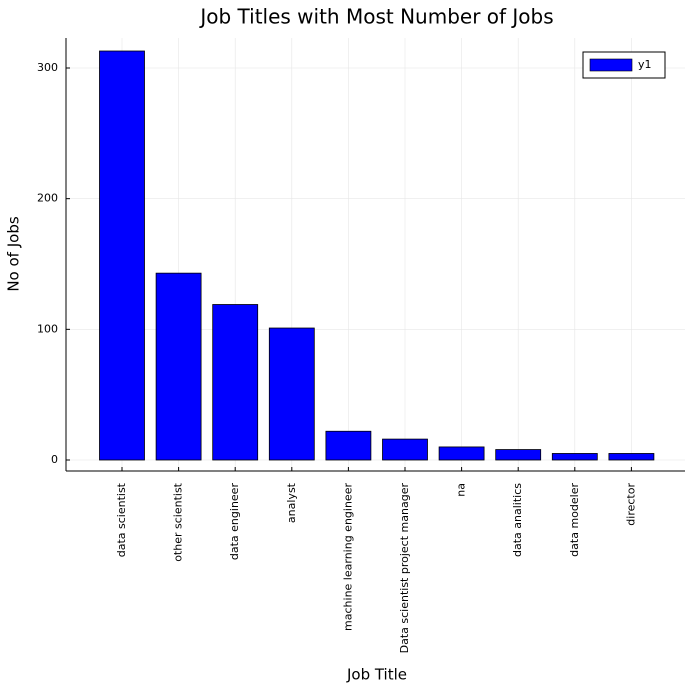 This screenshot has height=700, width=699. Describe the element at coordinates (178, 521) in the screenshot. I see `x-tick-label: other scientist` at that location.